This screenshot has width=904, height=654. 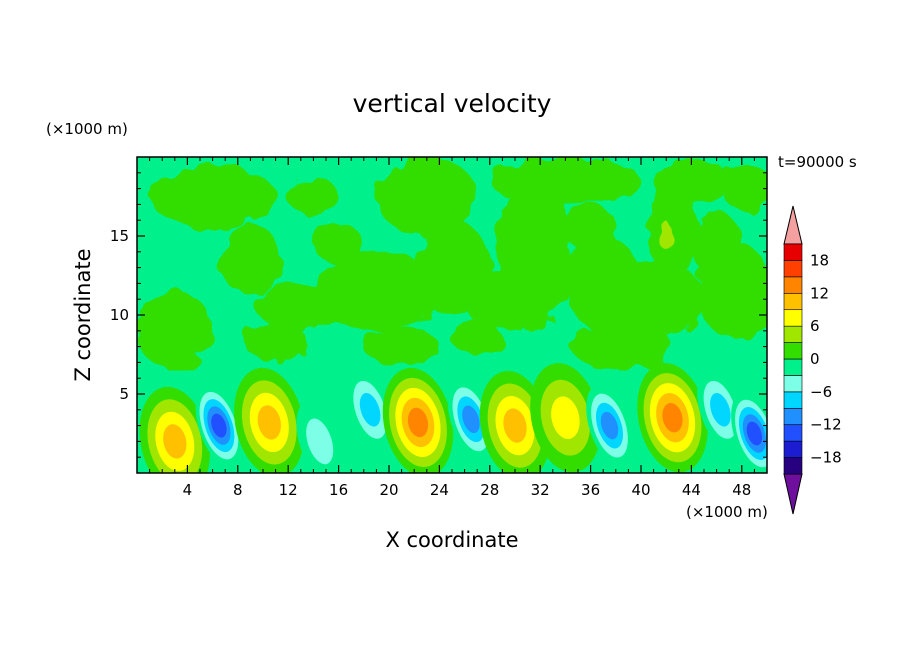 I want to click on time-label: t=90000 s, so click(x=817, y=162).